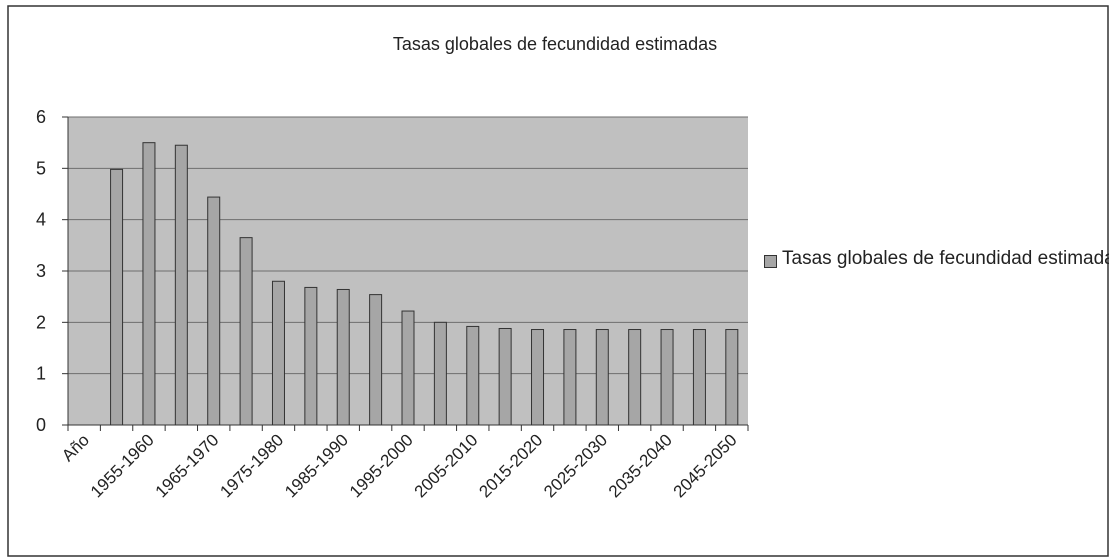 Image resolution: width=1109 pixels, height=557 pixels. I want to click on chart-title: Tasas globales de fecundidad estimadas, so click(555, 44).